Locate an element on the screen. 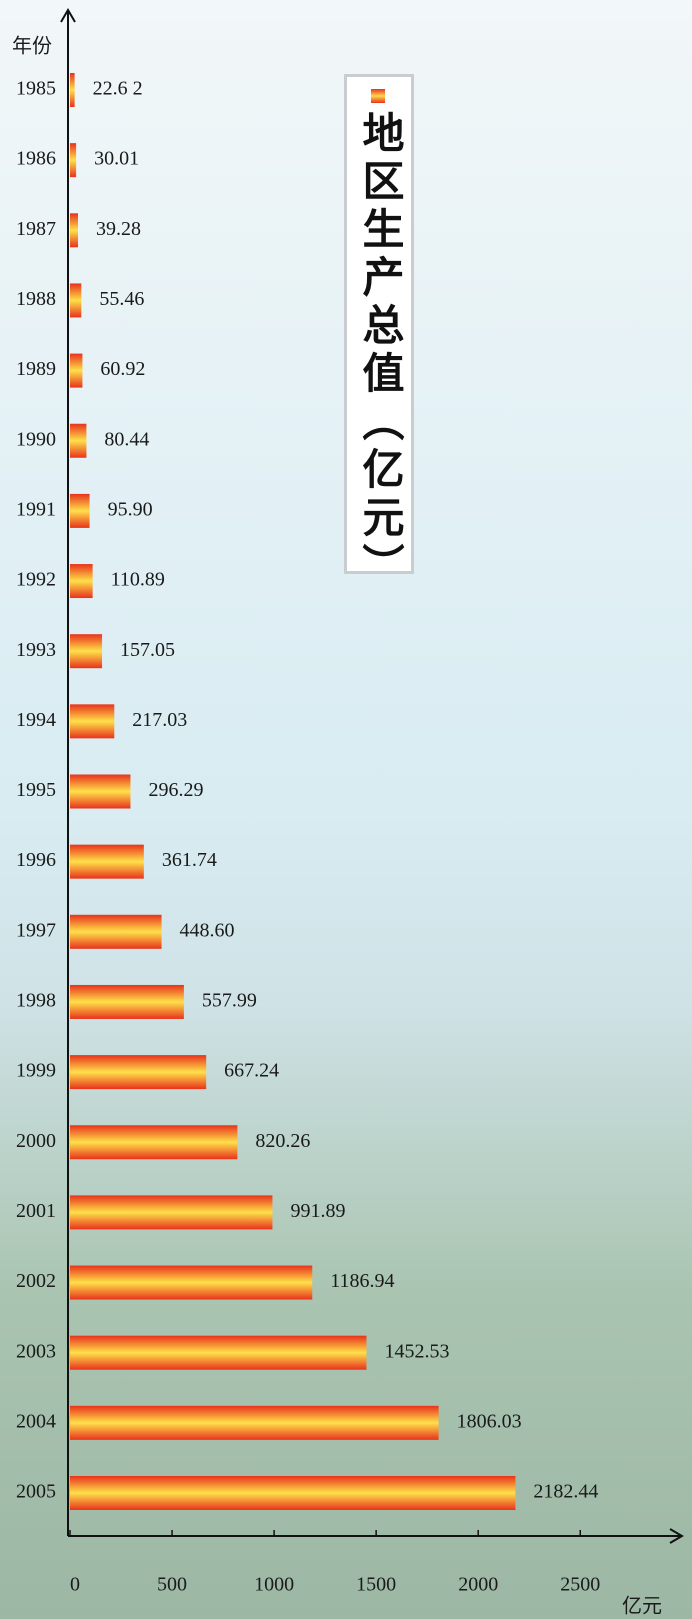 The height and width of the screenshot is (1619, 692). value-label: 1452.53 is located at coordinates (416, 1351).